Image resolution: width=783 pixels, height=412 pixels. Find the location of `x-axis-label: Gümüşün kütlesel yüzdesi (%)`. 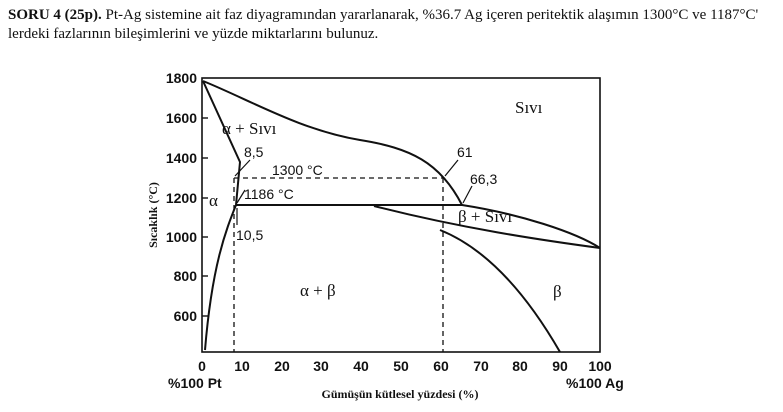

x-axis-label: Gümüşün kütlesel yüzdesi (%) is located at coordinates (399, 394).